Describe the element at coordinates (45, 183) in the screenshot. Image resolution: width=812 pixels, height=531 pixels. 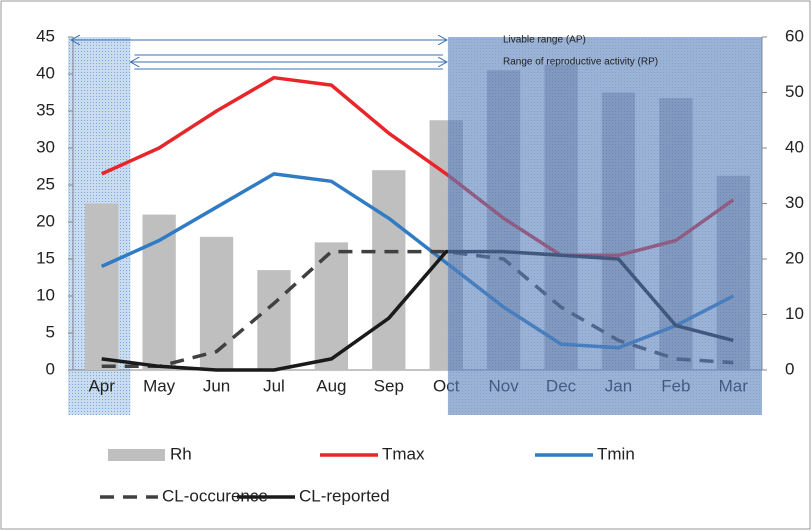
I see `y-tick-label: 25` at that location.